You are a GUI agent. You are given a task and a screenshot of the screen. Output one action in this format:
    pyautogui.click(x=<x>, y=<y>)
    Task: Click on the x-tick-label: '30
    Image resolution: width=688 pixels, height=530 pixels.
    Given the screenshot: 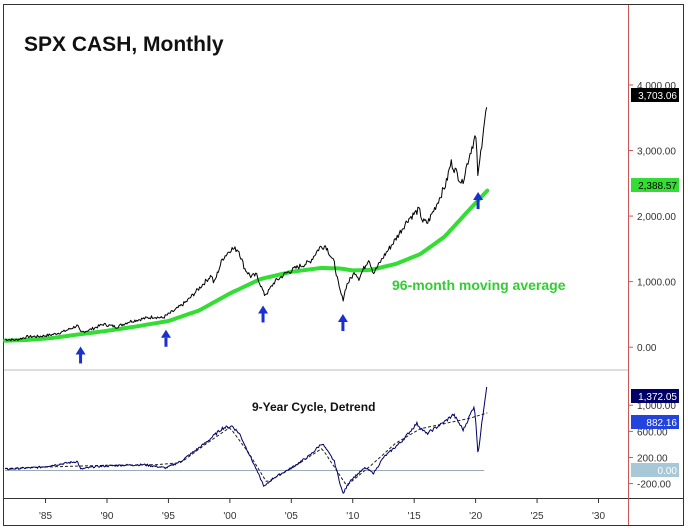 What is the action you would take?
    pyautogui.click(x=598, y=516)
    